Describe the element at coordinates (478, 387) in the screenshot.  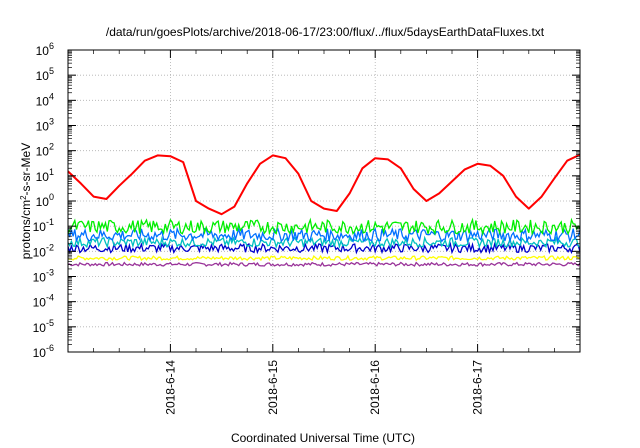
I see `x-tick-label: 2018-6-17` at that location.